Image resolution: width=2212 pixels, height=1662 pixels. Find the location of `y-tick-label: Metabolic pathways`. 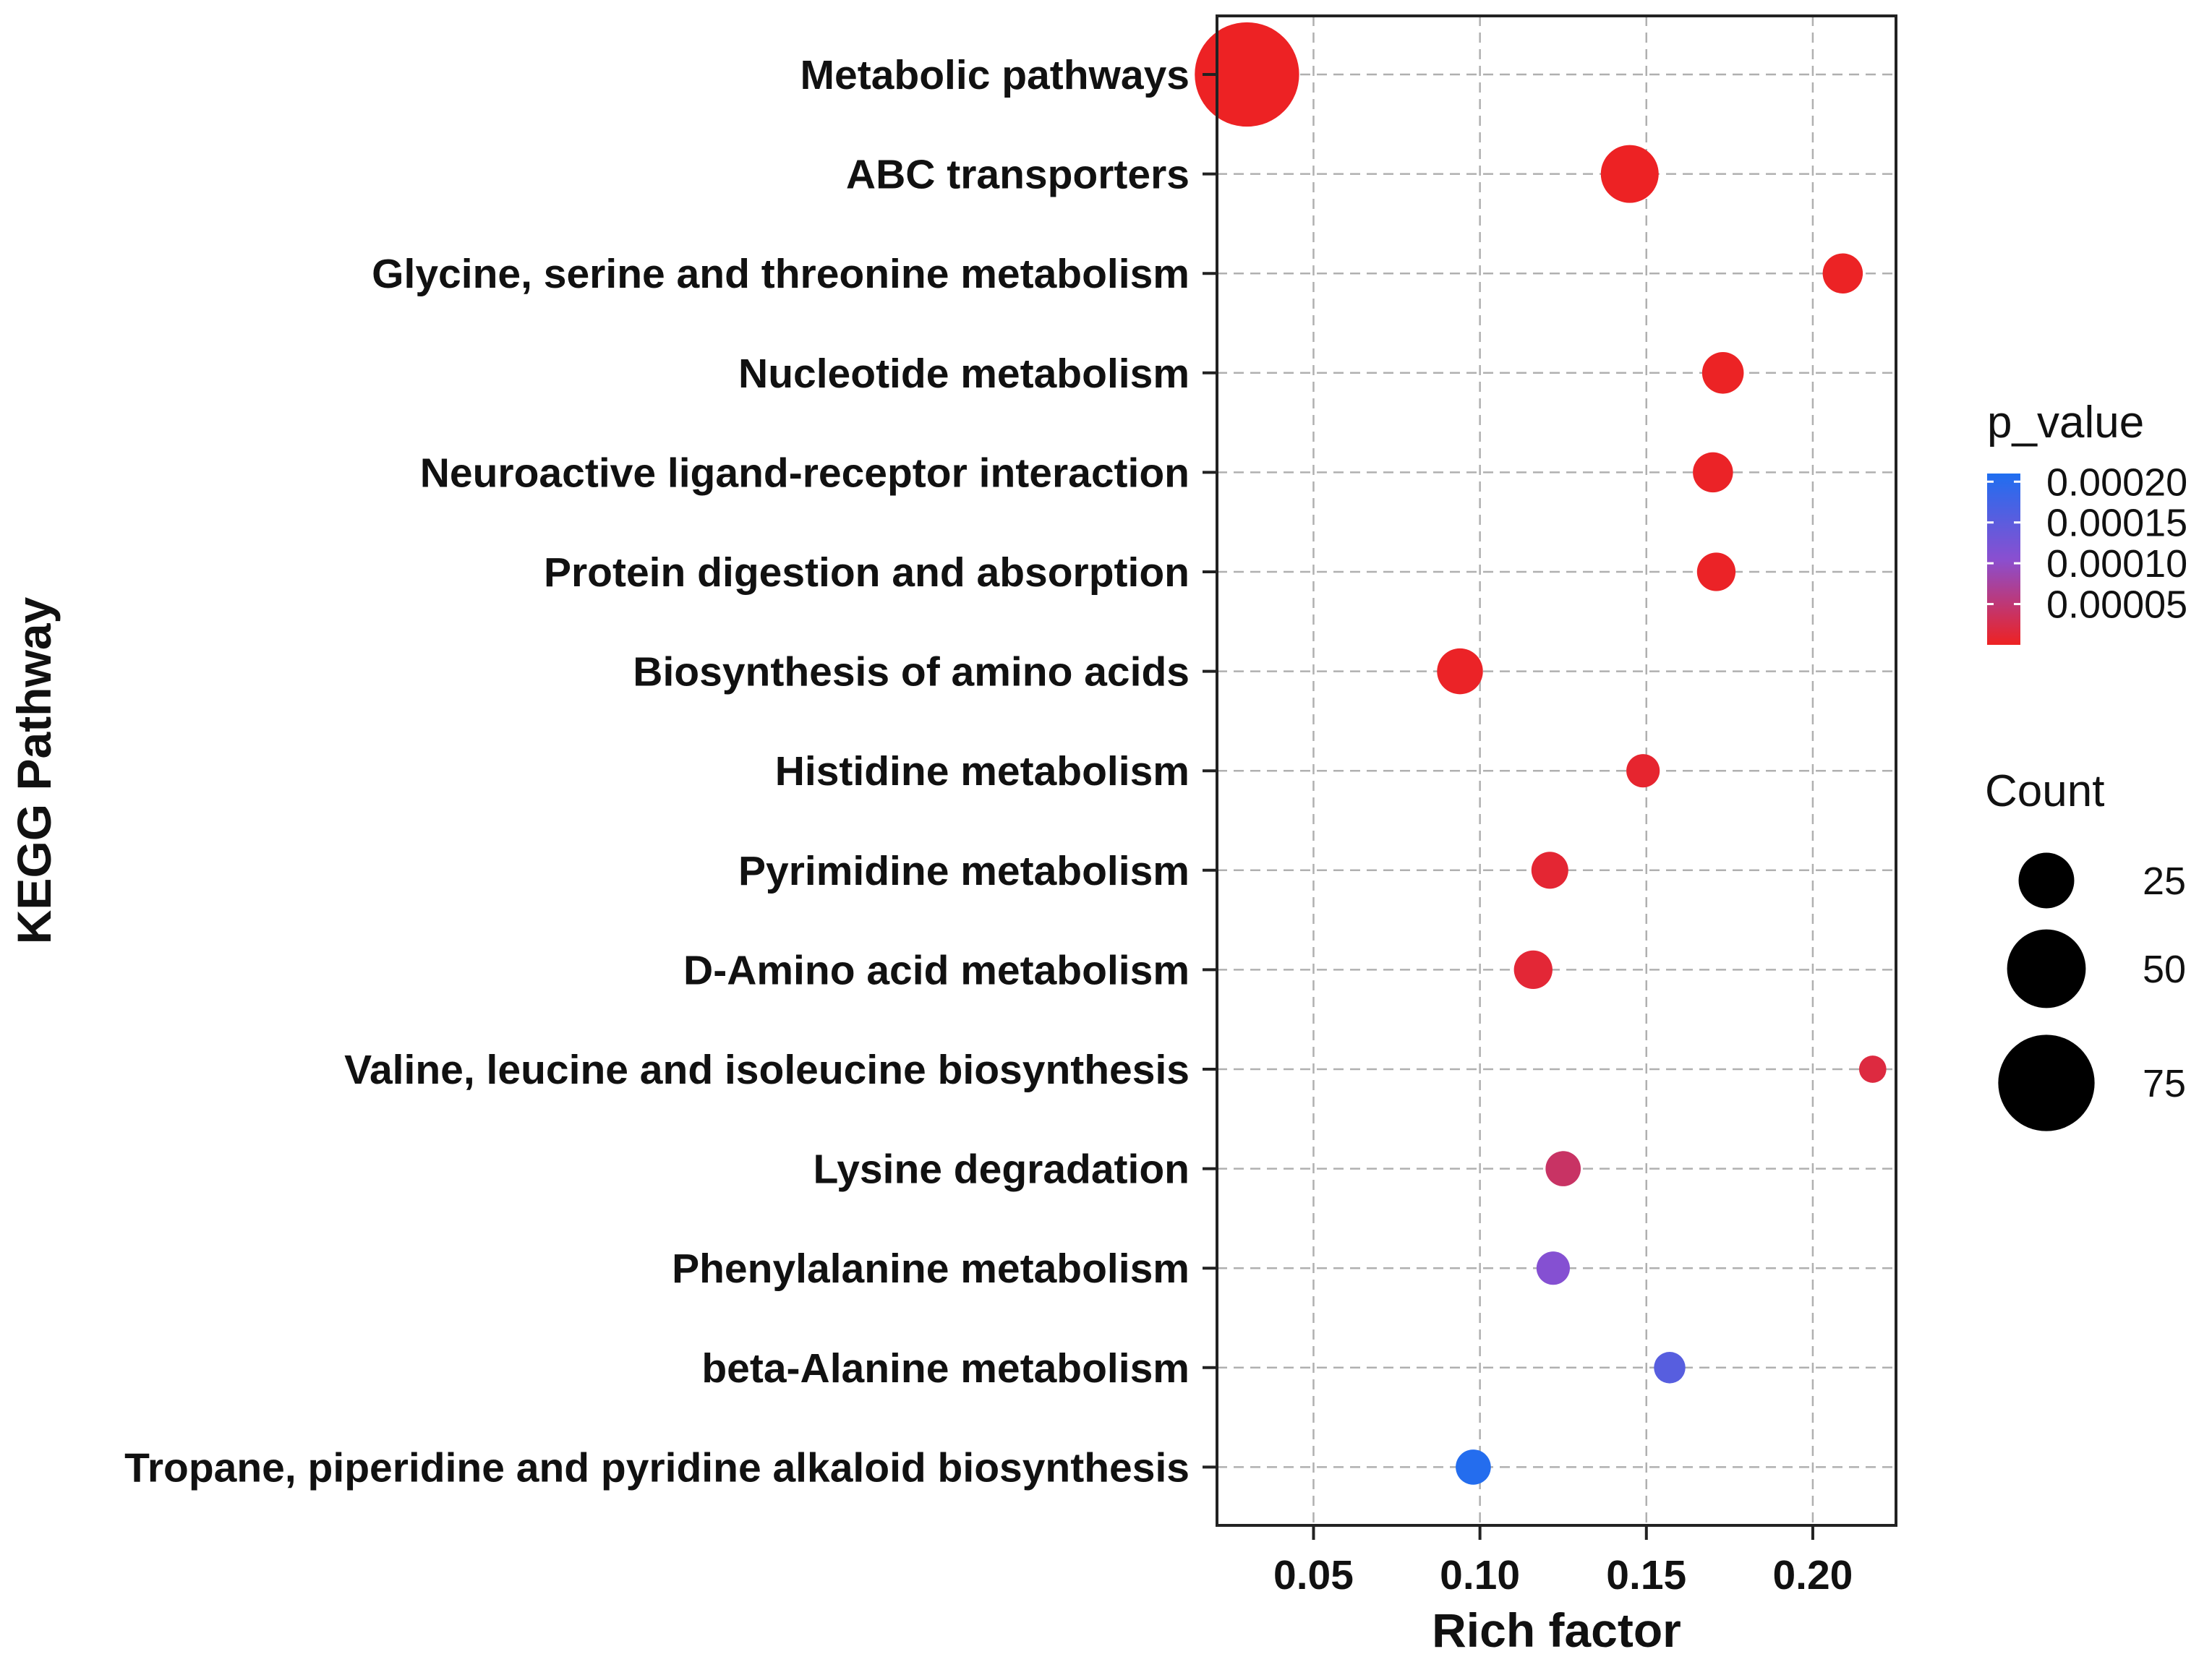

y-tick-label: Metabolic pathways is located at coordinates (995, 75).